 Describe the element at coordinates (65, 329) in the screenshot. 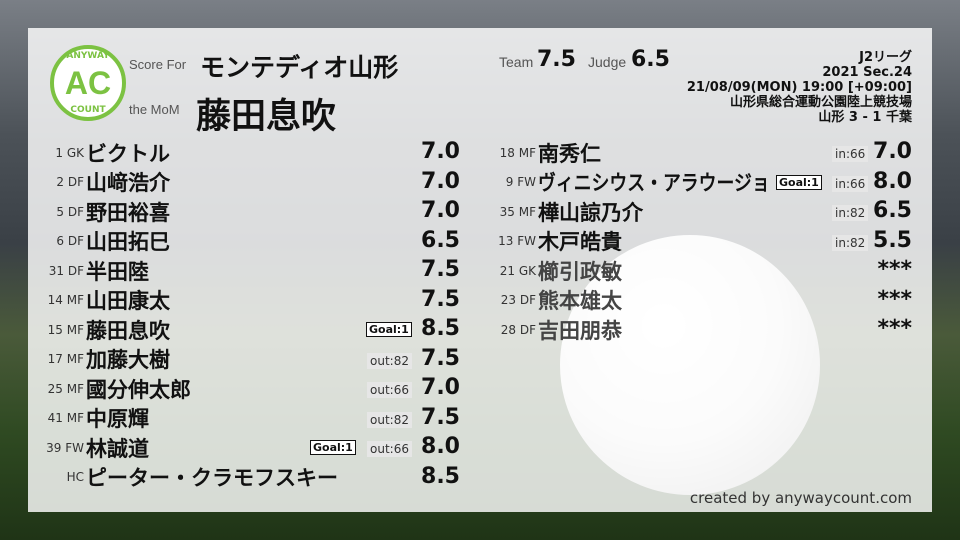

I see `player-number-position: 15 MF` at that location.